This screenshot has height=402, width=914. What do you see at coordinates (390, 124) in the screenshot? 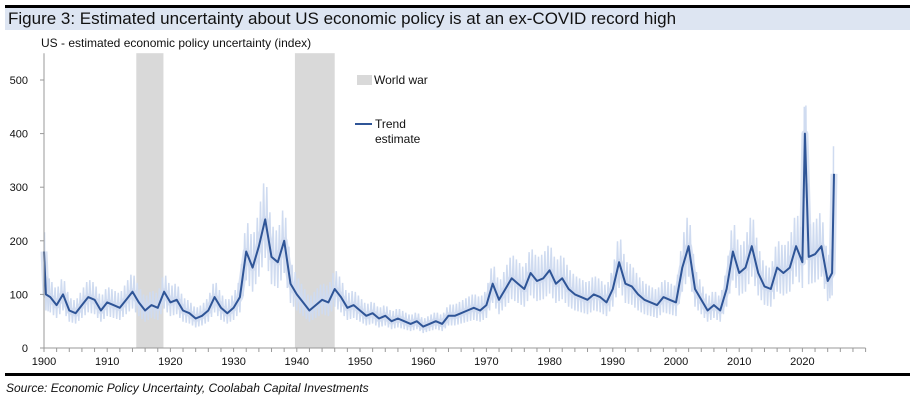
I see `legend-trend-label: Trend` at bounding box center [390, 124].